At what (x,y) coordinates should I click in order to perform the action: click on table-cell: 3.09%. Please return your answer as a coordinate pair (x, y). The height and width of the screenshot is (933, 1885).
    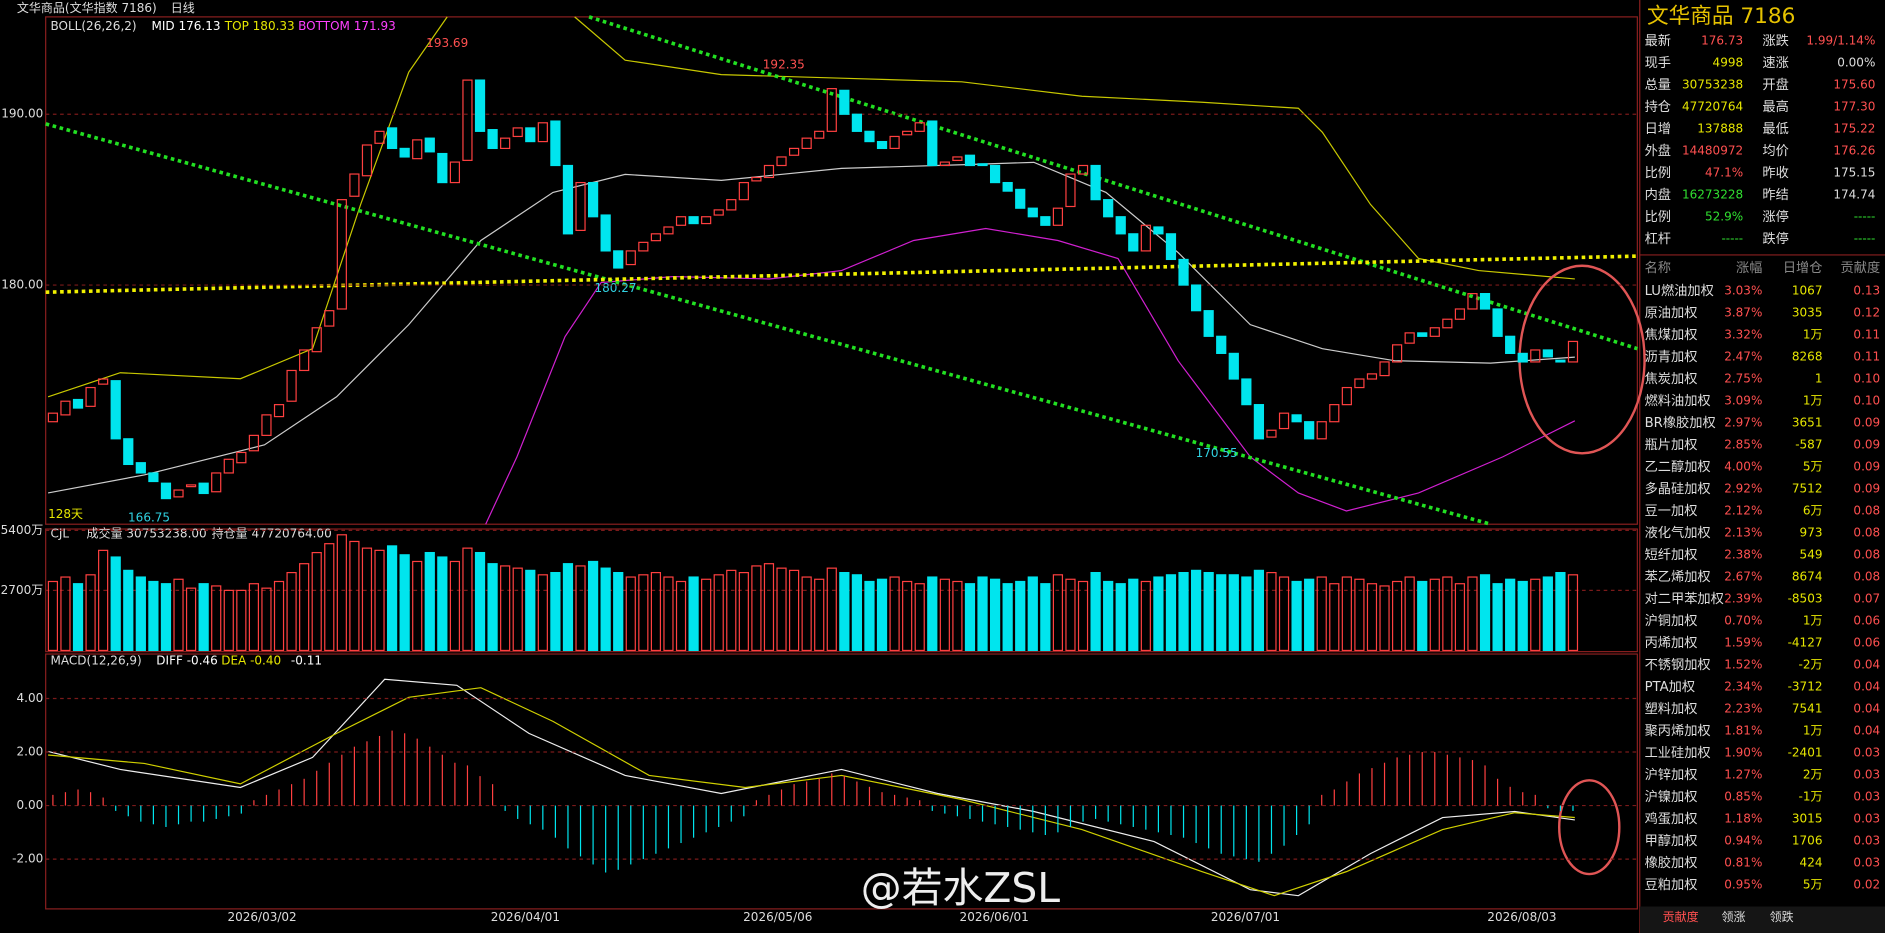
    Looking at the image, I should click on (1743, 400).